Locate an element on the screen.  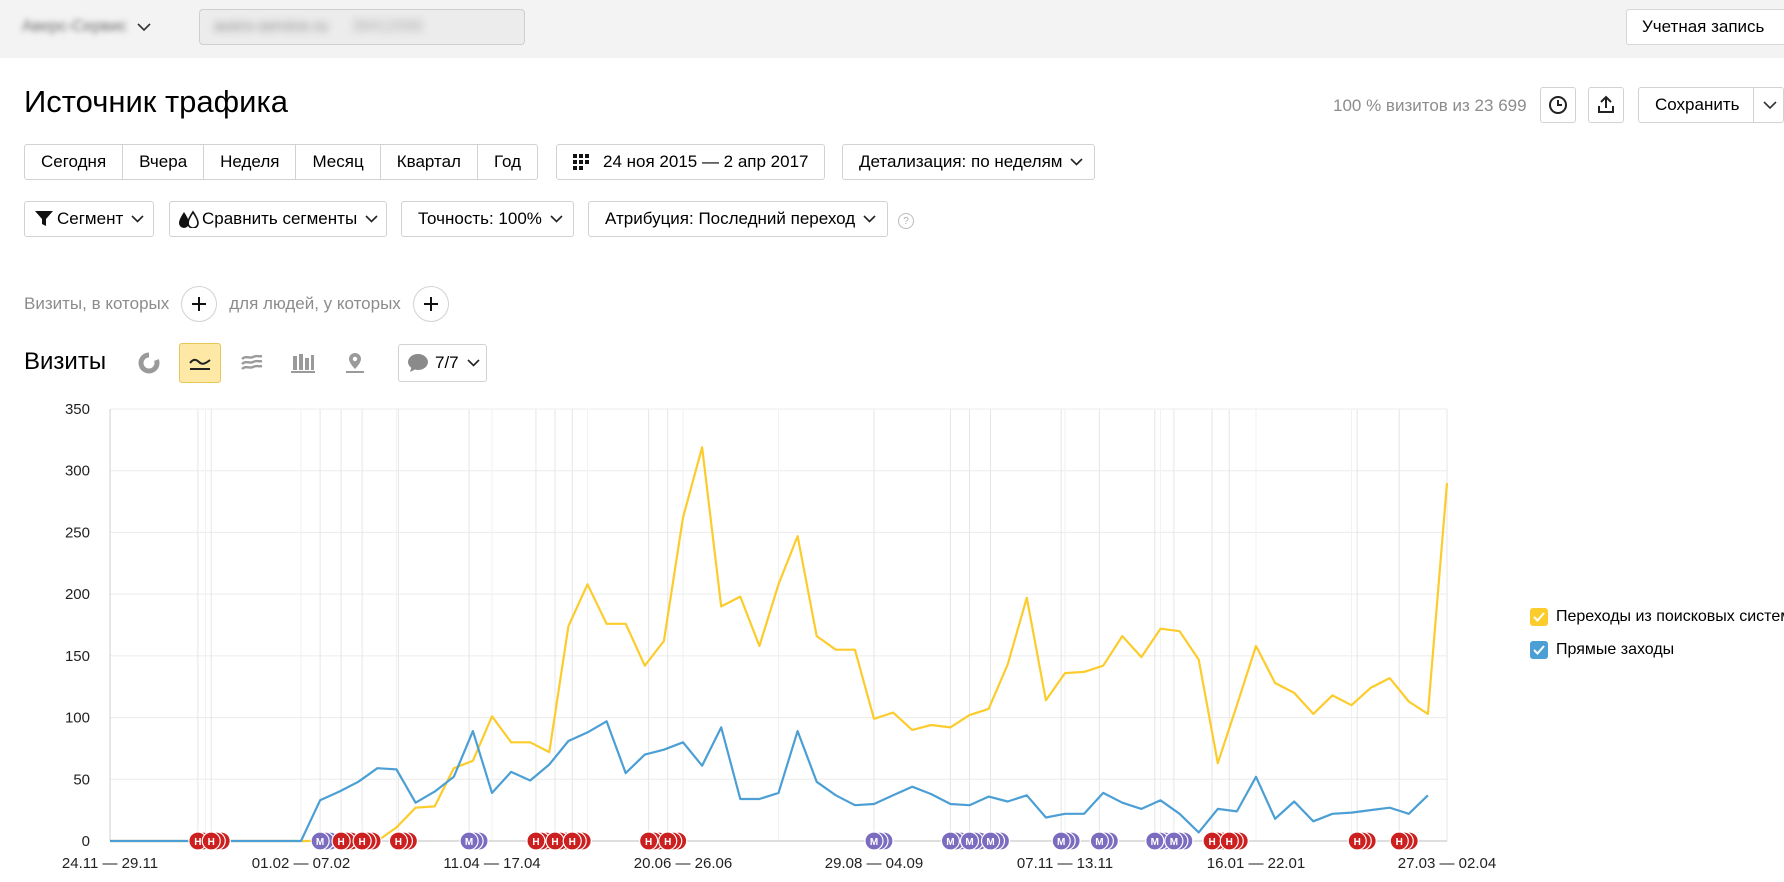
account-label: Учетная запись is located at coordinates (1703, 26).